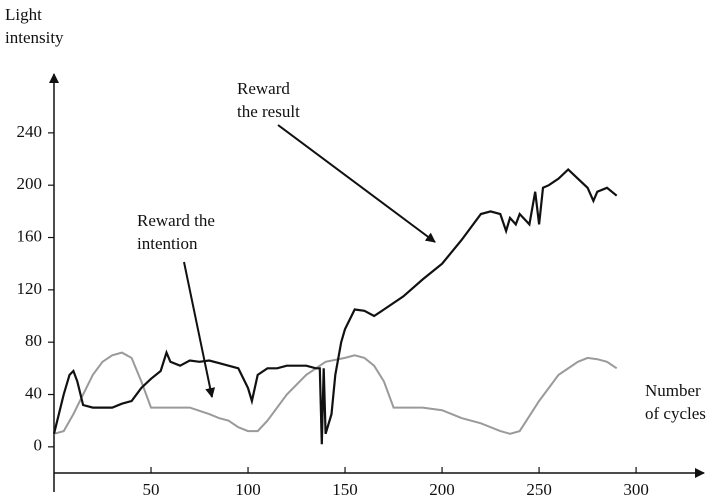 The image size is (726, 499). I want to click on x-tick-label: 250, so click(539, 489).